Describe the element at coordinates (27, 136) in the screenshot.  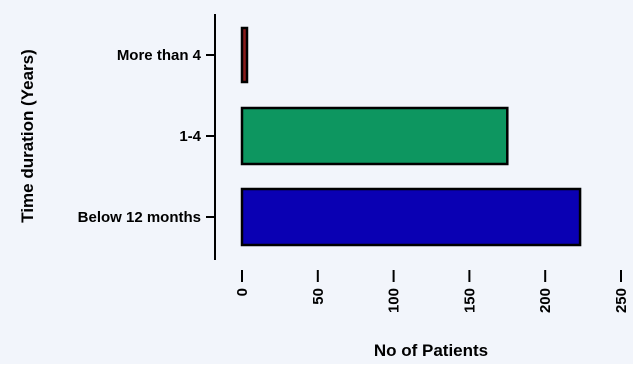
I see `y-axis-title: Time duration (Years)` at that location.